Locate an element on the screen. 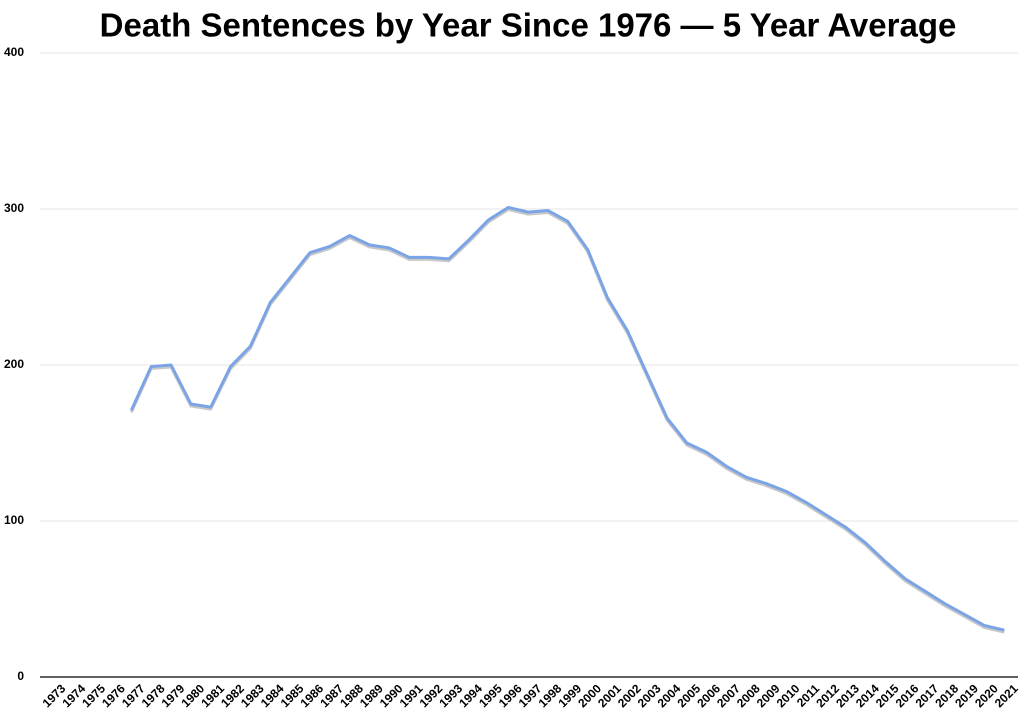 This screenshot has width=1024, height=720. y-tick-label: 0 is located at coordinates (20, 676).